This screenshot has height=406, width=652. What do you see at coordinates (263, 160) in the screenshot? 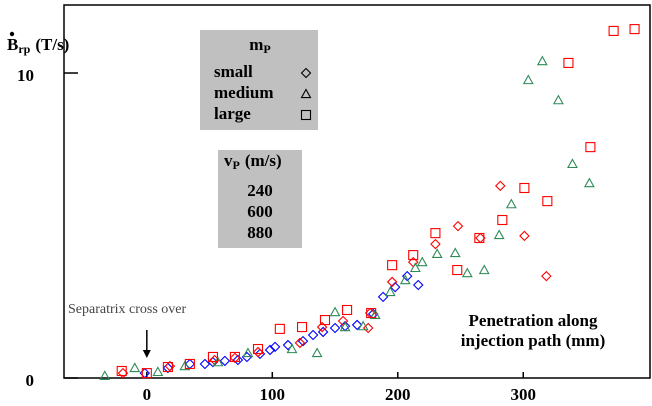
I see `legend-title-unit: (m/s)` at bounding box center [263, 160].